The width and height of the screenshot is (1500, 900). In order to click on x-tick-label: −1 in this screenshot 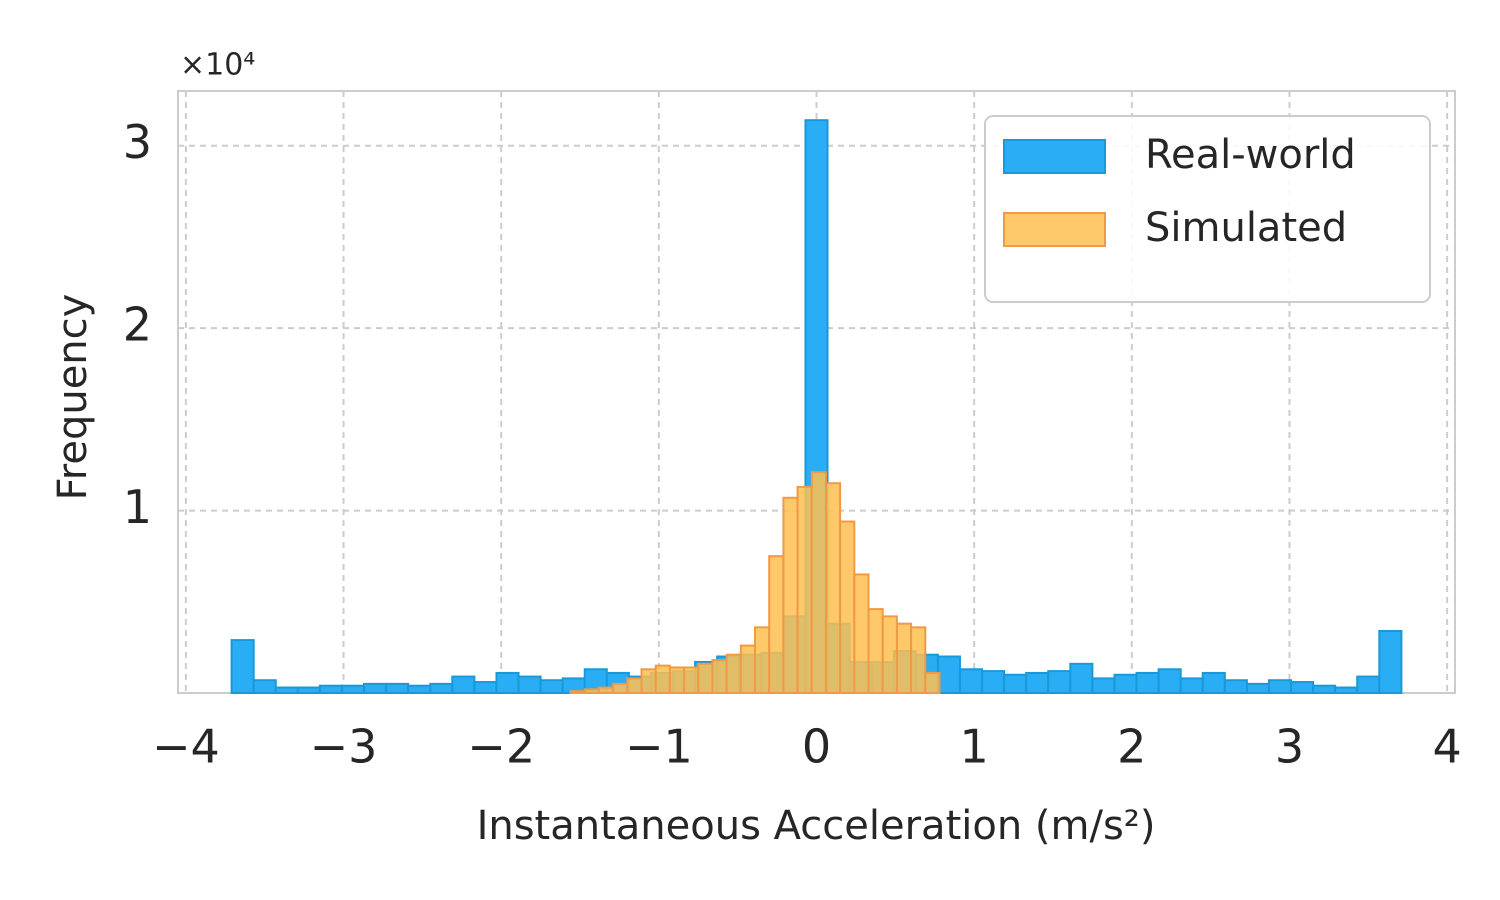, I will do `click(659, 747)`.